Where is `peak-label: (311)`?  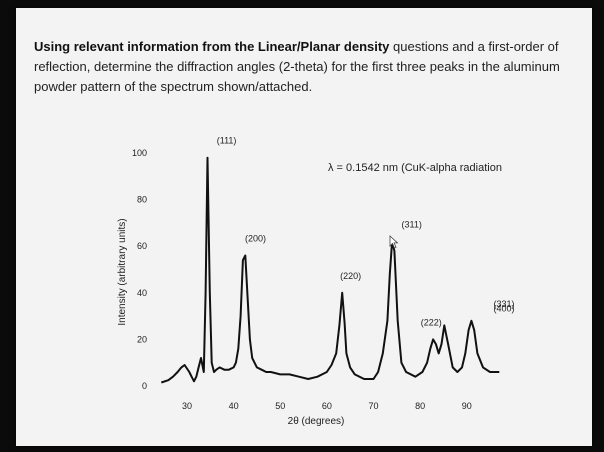 peak-label: (311) is located at coordinates (412, 225).